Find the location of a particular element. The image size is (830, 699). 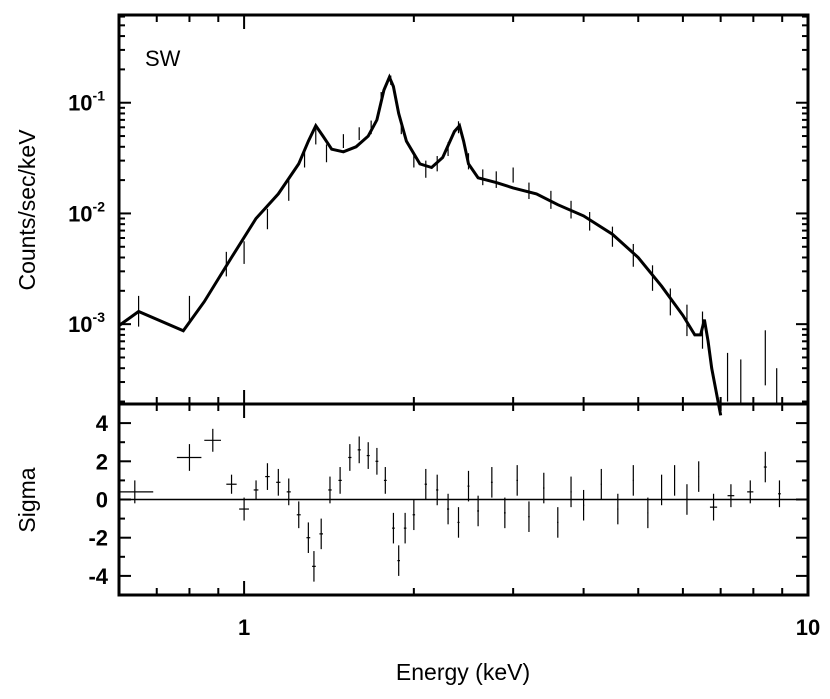

x-axis-tick-labels: 1 10 is located at coordinates (529, 627).